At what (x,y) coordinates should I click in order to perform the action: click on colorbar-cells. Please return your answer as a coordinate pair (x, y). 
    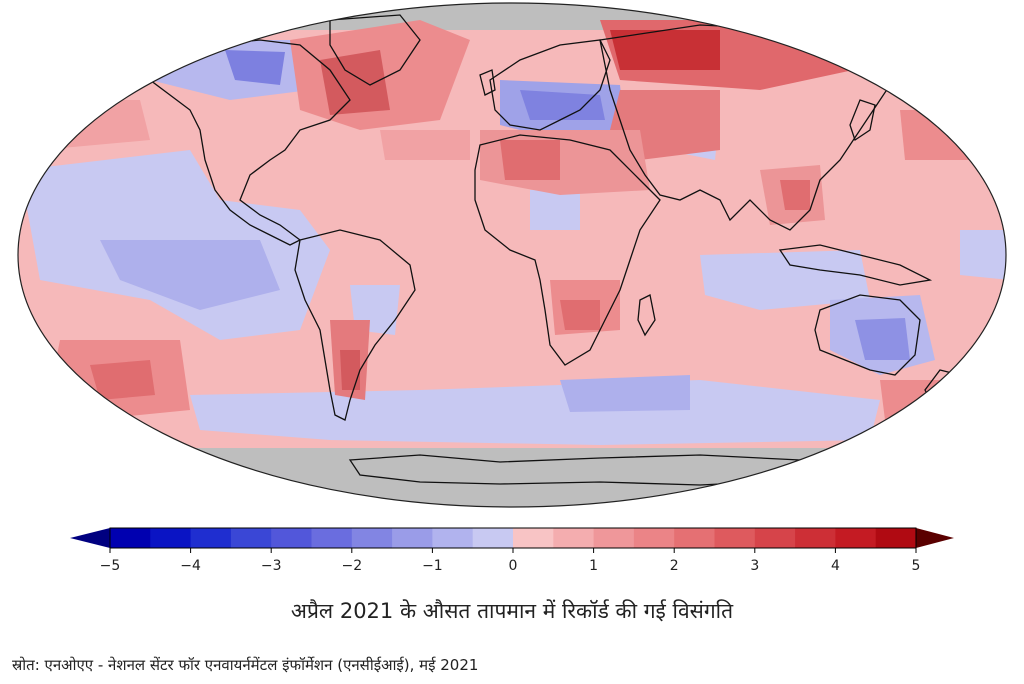
    Looking at the image, I should click on (513, 538).